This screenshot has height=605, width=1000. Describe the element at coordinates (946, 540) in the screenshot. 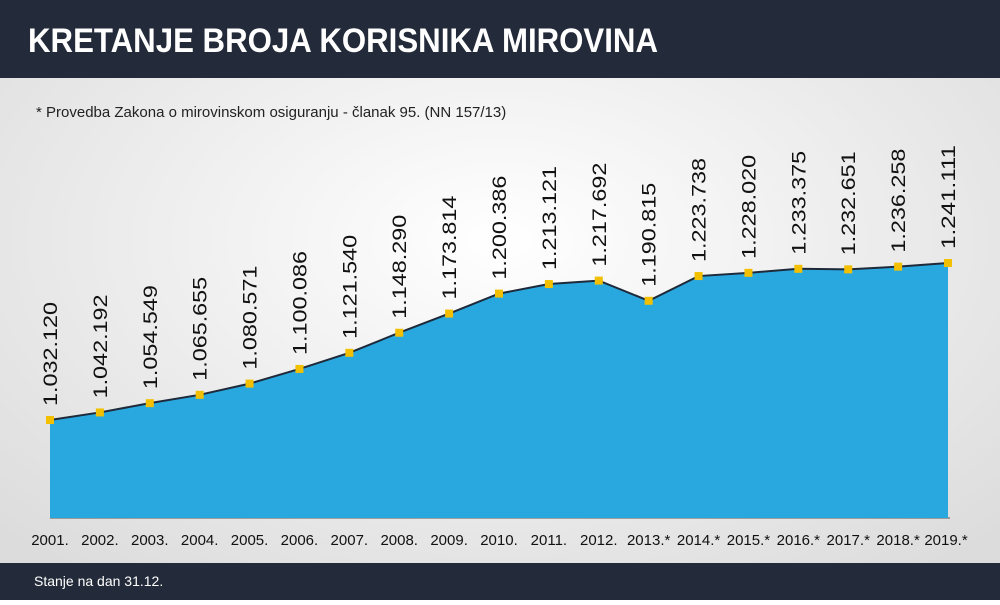

I see `x-tick-label: 2019.*` at that location.